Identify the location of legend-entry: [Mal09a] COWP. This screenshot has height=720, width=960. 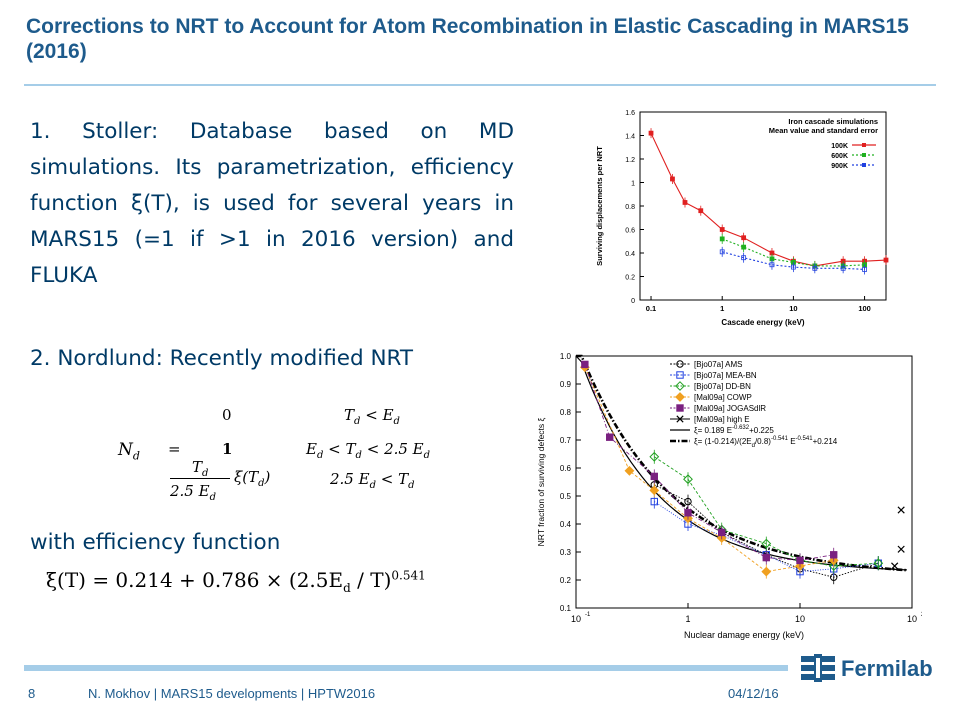
(723, 397).